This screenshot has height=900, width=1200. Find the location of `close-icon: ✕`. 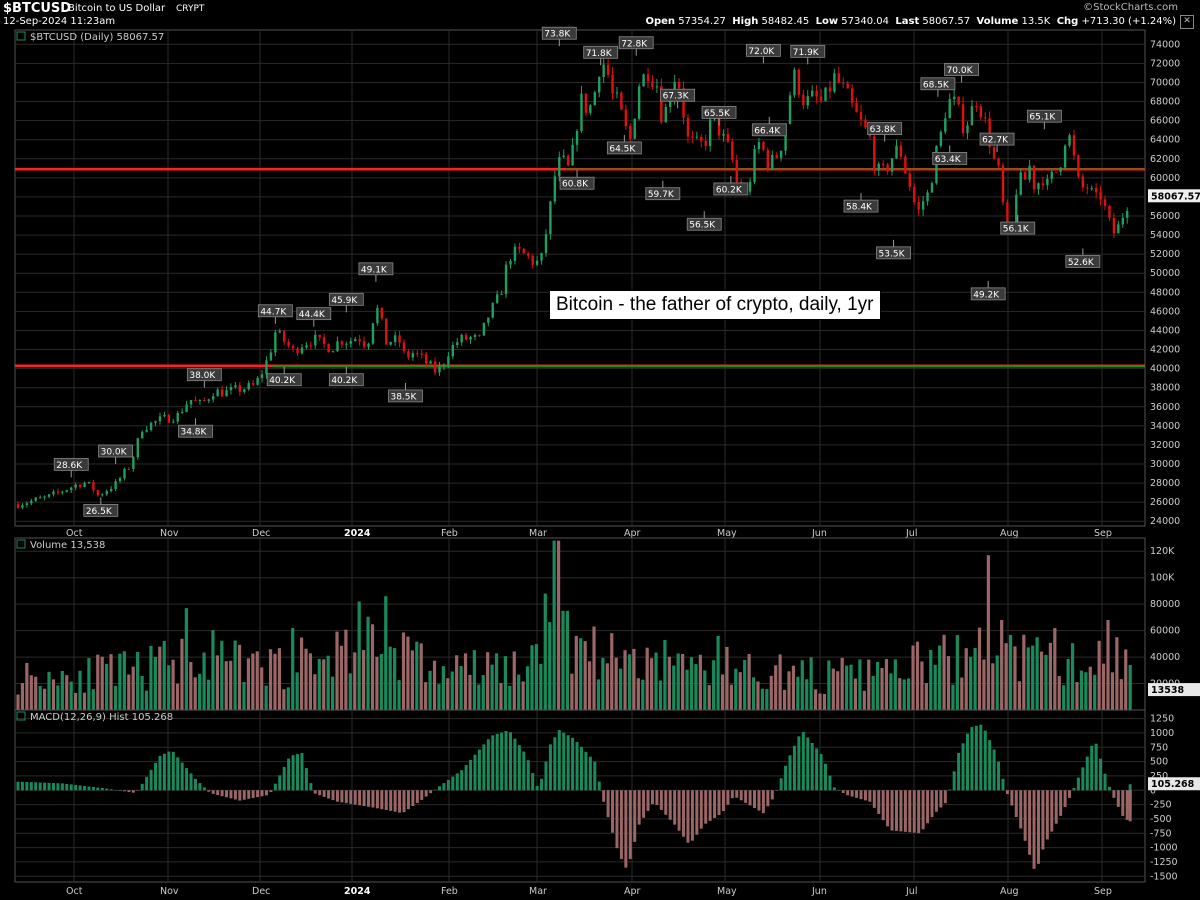

close-icon: ✕ is located at coordinates (1187, 22).